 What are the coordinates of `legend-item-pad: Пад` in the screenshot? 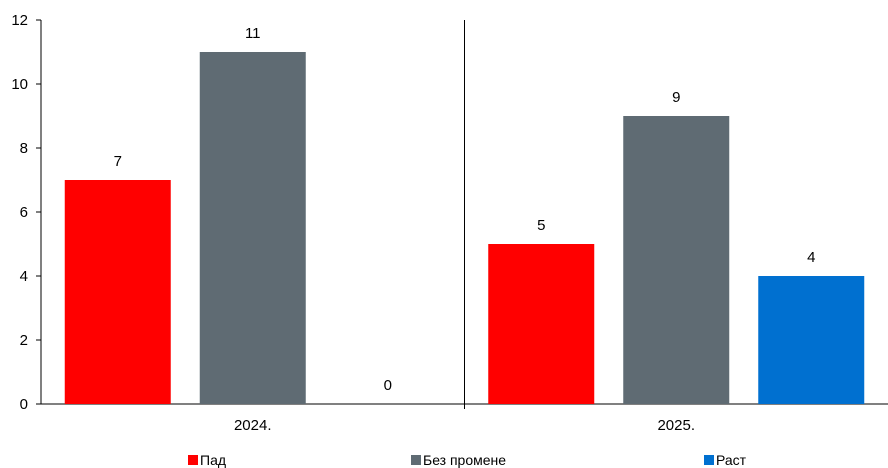 It's located at (207, 460).